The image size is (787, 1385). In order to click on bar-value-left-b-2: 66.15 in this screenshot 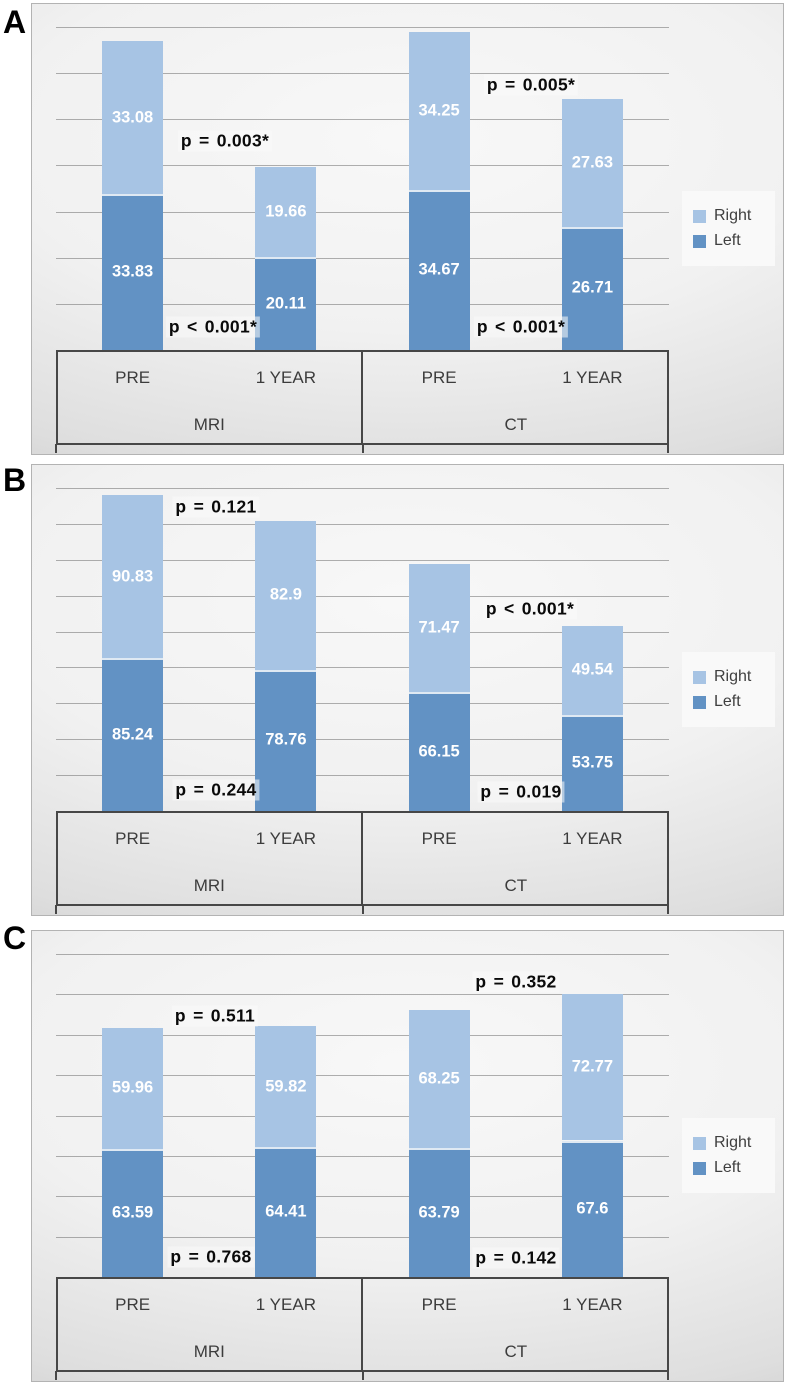, I will do `click(439, 751)`.